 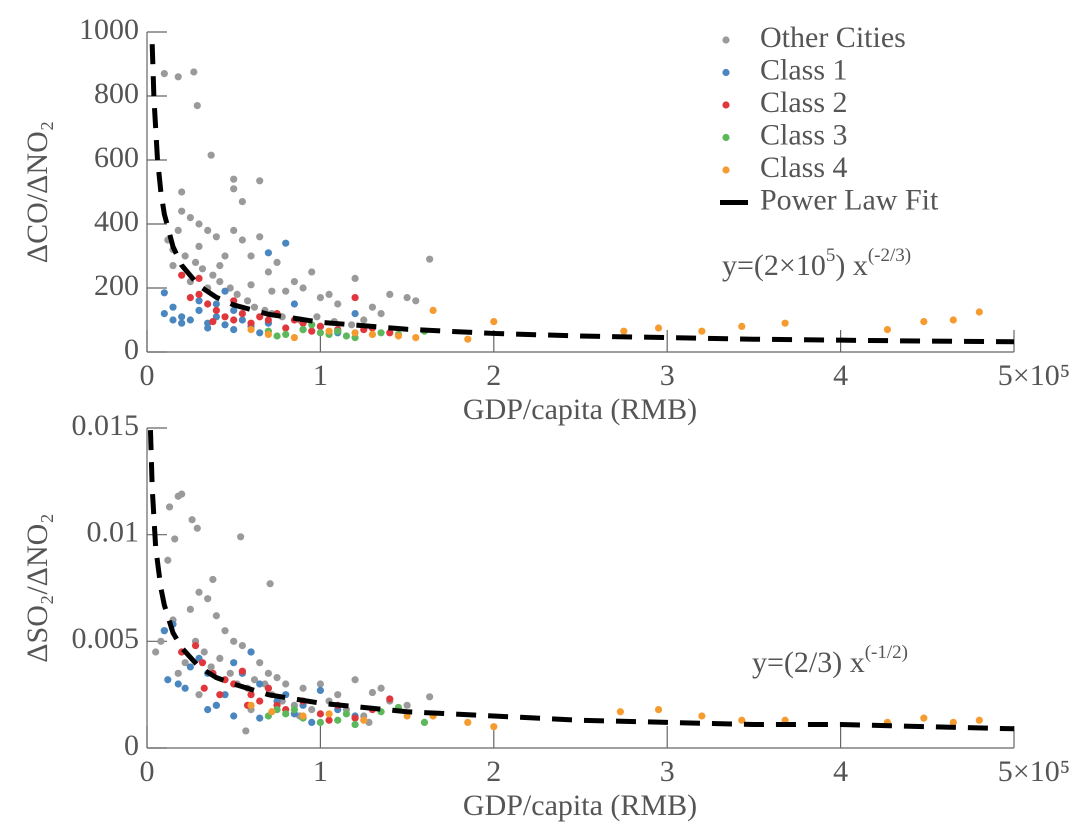 What do you see at coordinates (580, 409) in the screenshot?
I see `x-axis-label: GDP/capita (RMB)` at bounding box center [580, 409].